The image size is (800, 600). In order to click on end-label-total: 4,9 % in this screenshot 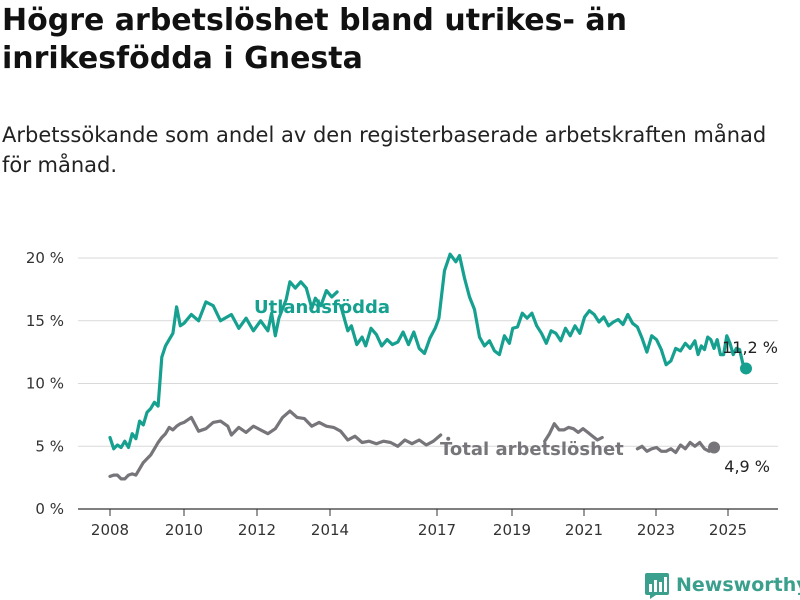, I will do `click(747, 466)`.